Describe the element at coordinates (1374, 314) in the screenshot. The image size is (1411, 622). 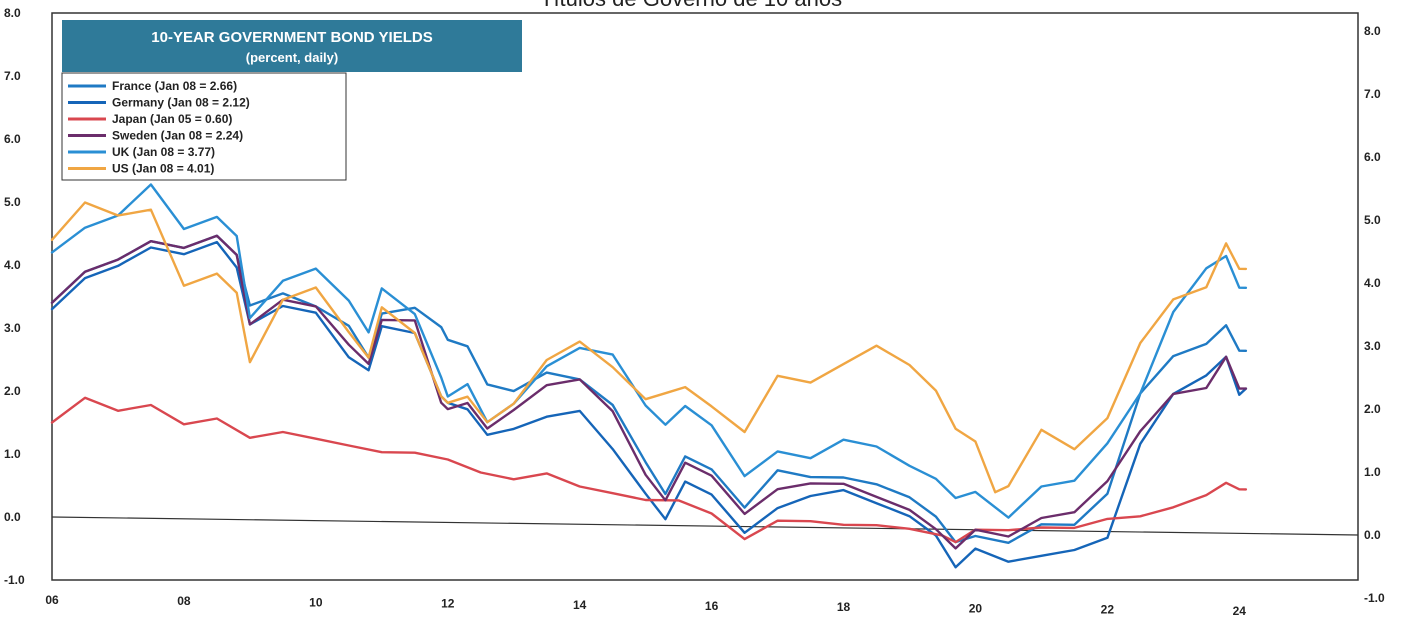
I see `y-axis-right: 8.0 7.0 6.0 5.0 4.0 3.0 2.0 1.0 0.0 -1.0` at that location.